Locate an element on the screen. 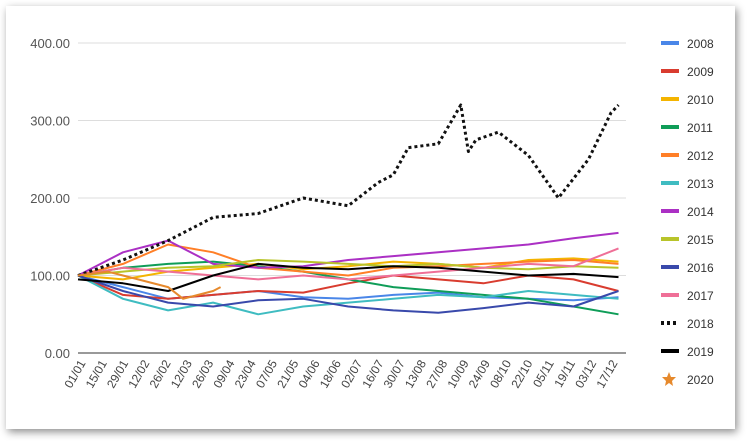 The height and width of the screenshot is (441, 749). star-icon is located at coordinates (669, 379).